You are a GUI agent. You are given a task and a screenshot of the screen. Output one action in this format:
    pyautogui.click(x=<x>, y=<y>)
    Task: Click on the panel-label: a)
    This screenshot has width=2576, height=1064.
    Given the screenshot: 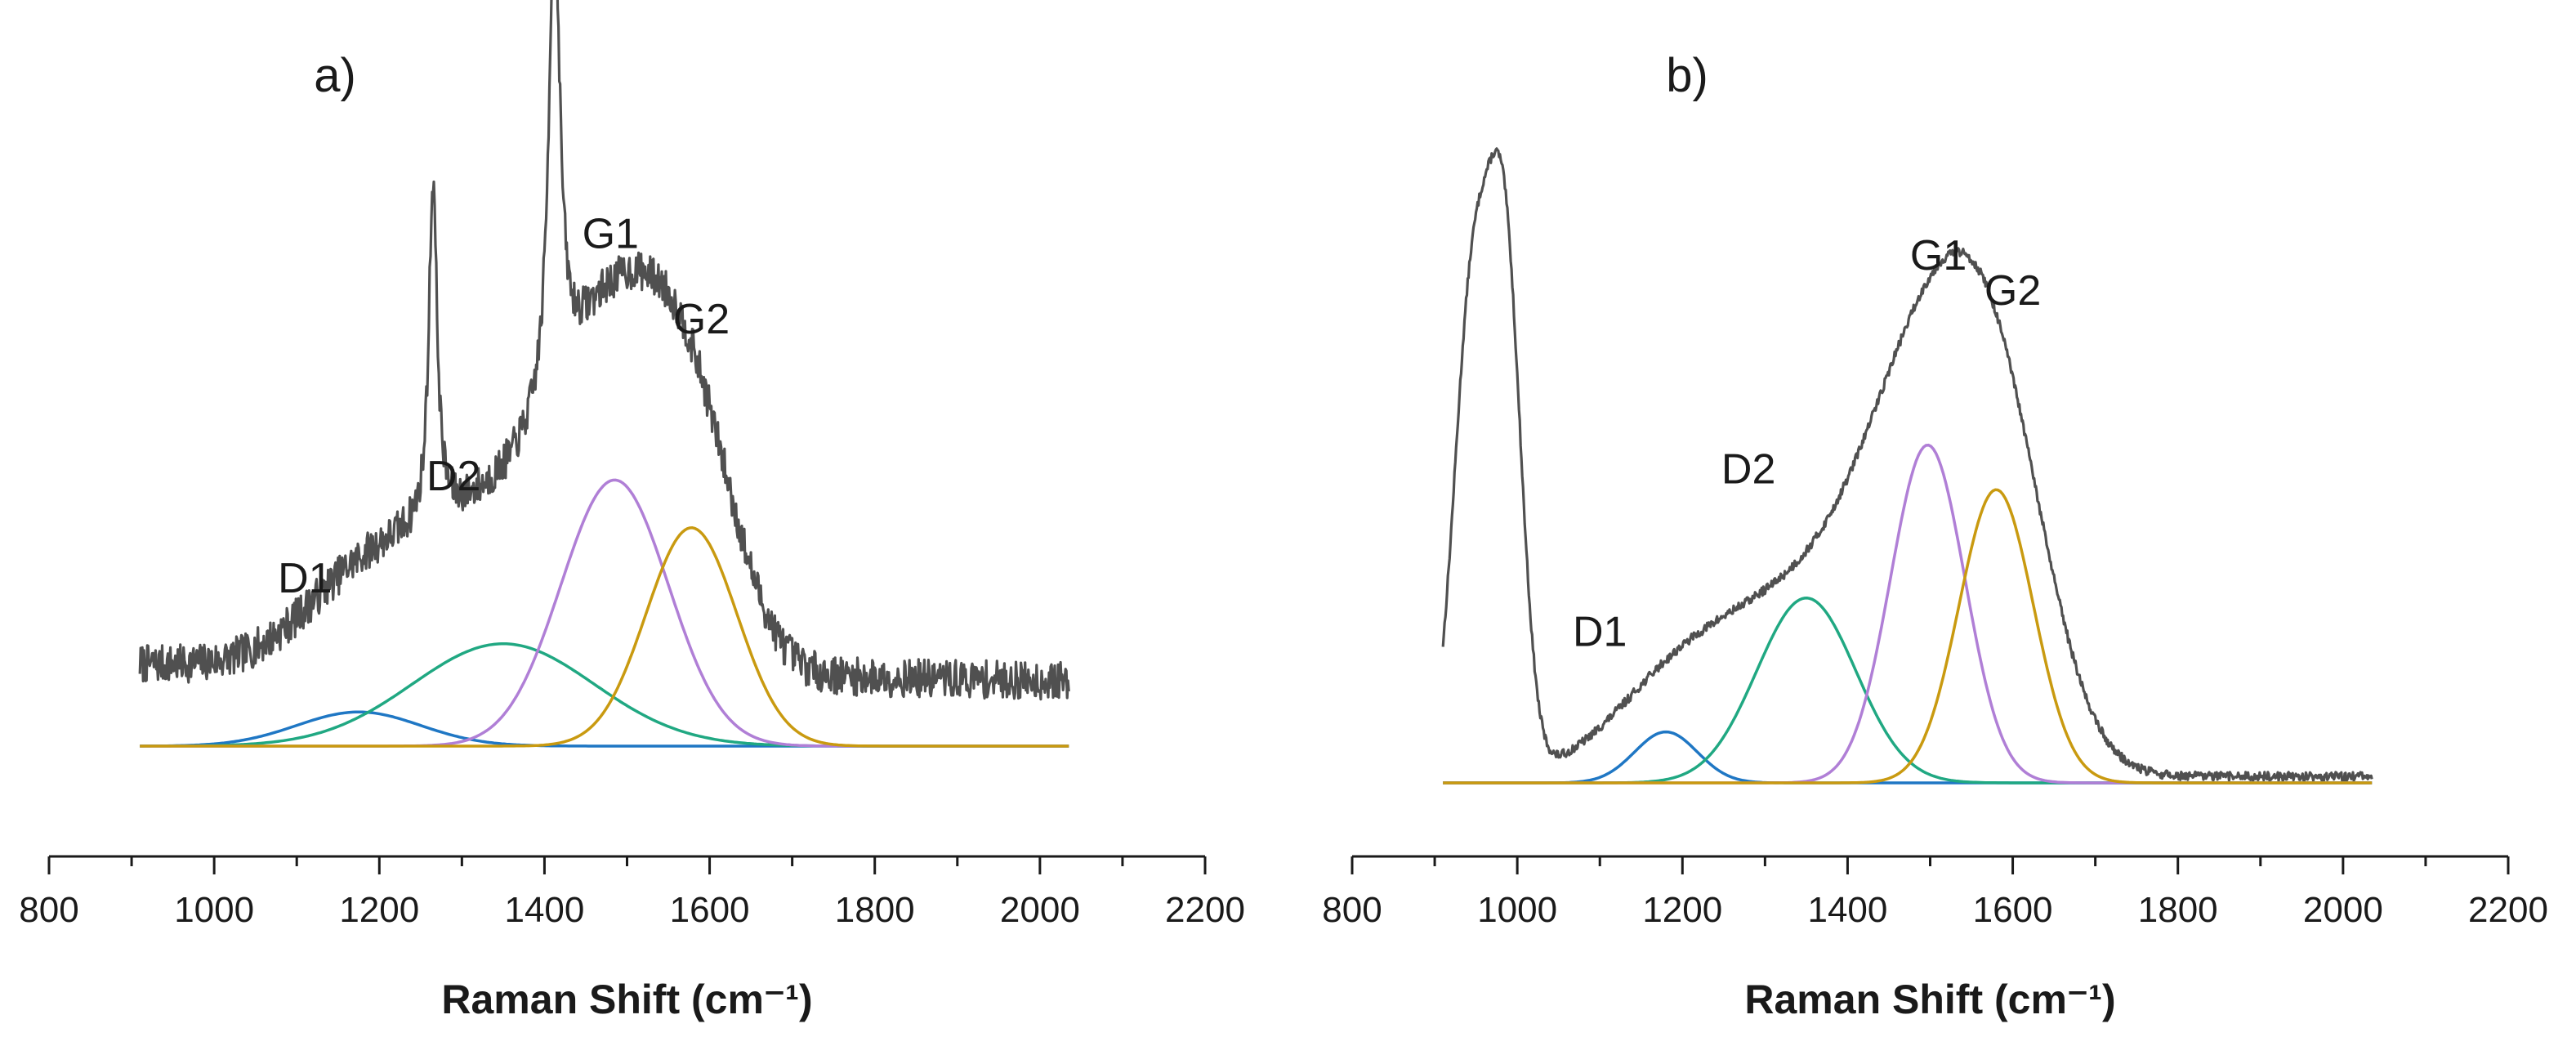 What is the action you would take?
    pyautogui.click(x=335, y=75)
    